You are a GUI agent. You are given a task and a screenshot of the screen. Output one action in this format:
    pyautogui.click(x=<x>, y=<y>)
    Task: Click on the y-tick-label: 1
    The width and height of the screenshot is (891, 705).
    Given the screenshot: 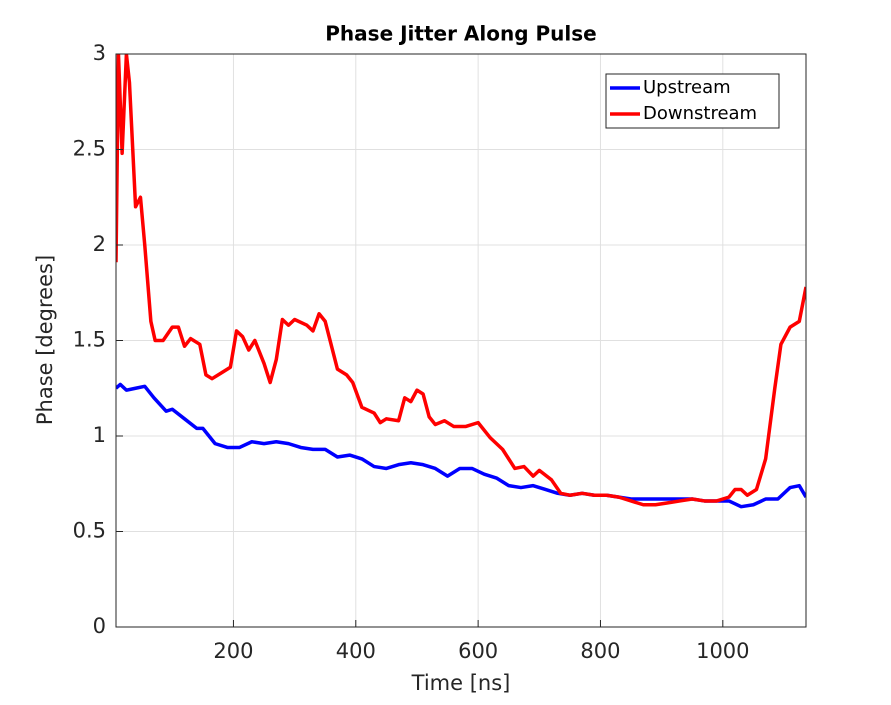 What is the action you would take?
    pyautogui.click(x=99, y=435)
    